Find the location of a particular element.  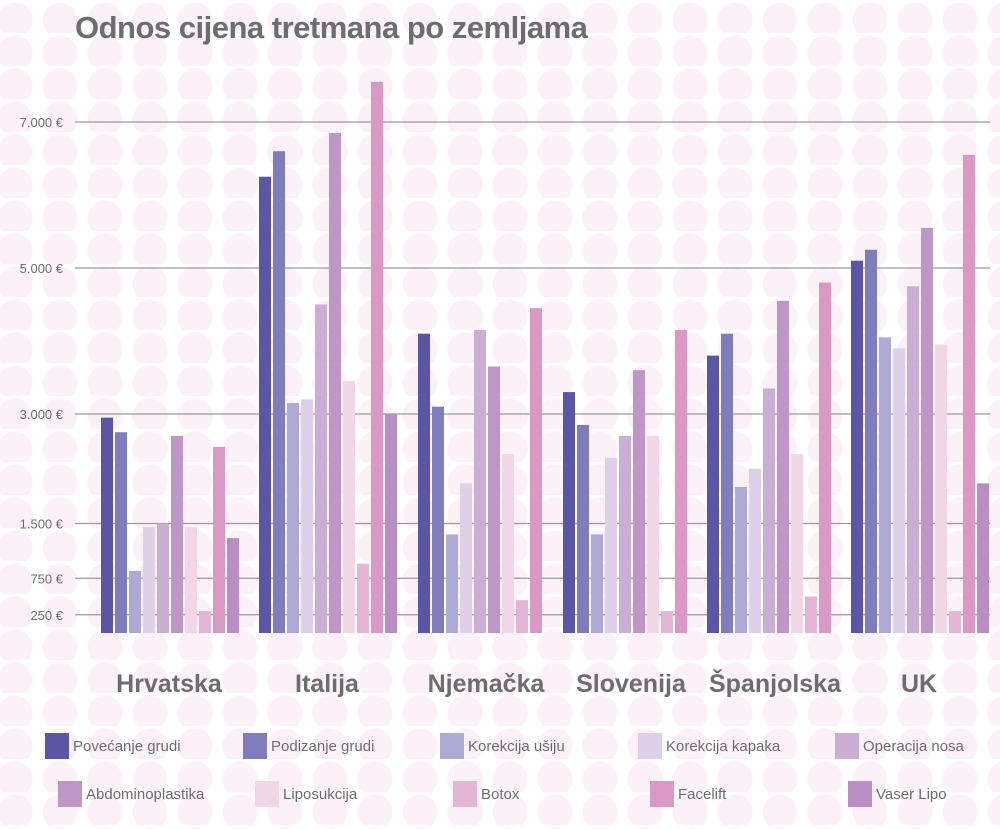

legend-label: Liposukcija is located at coordinates (320, 794).